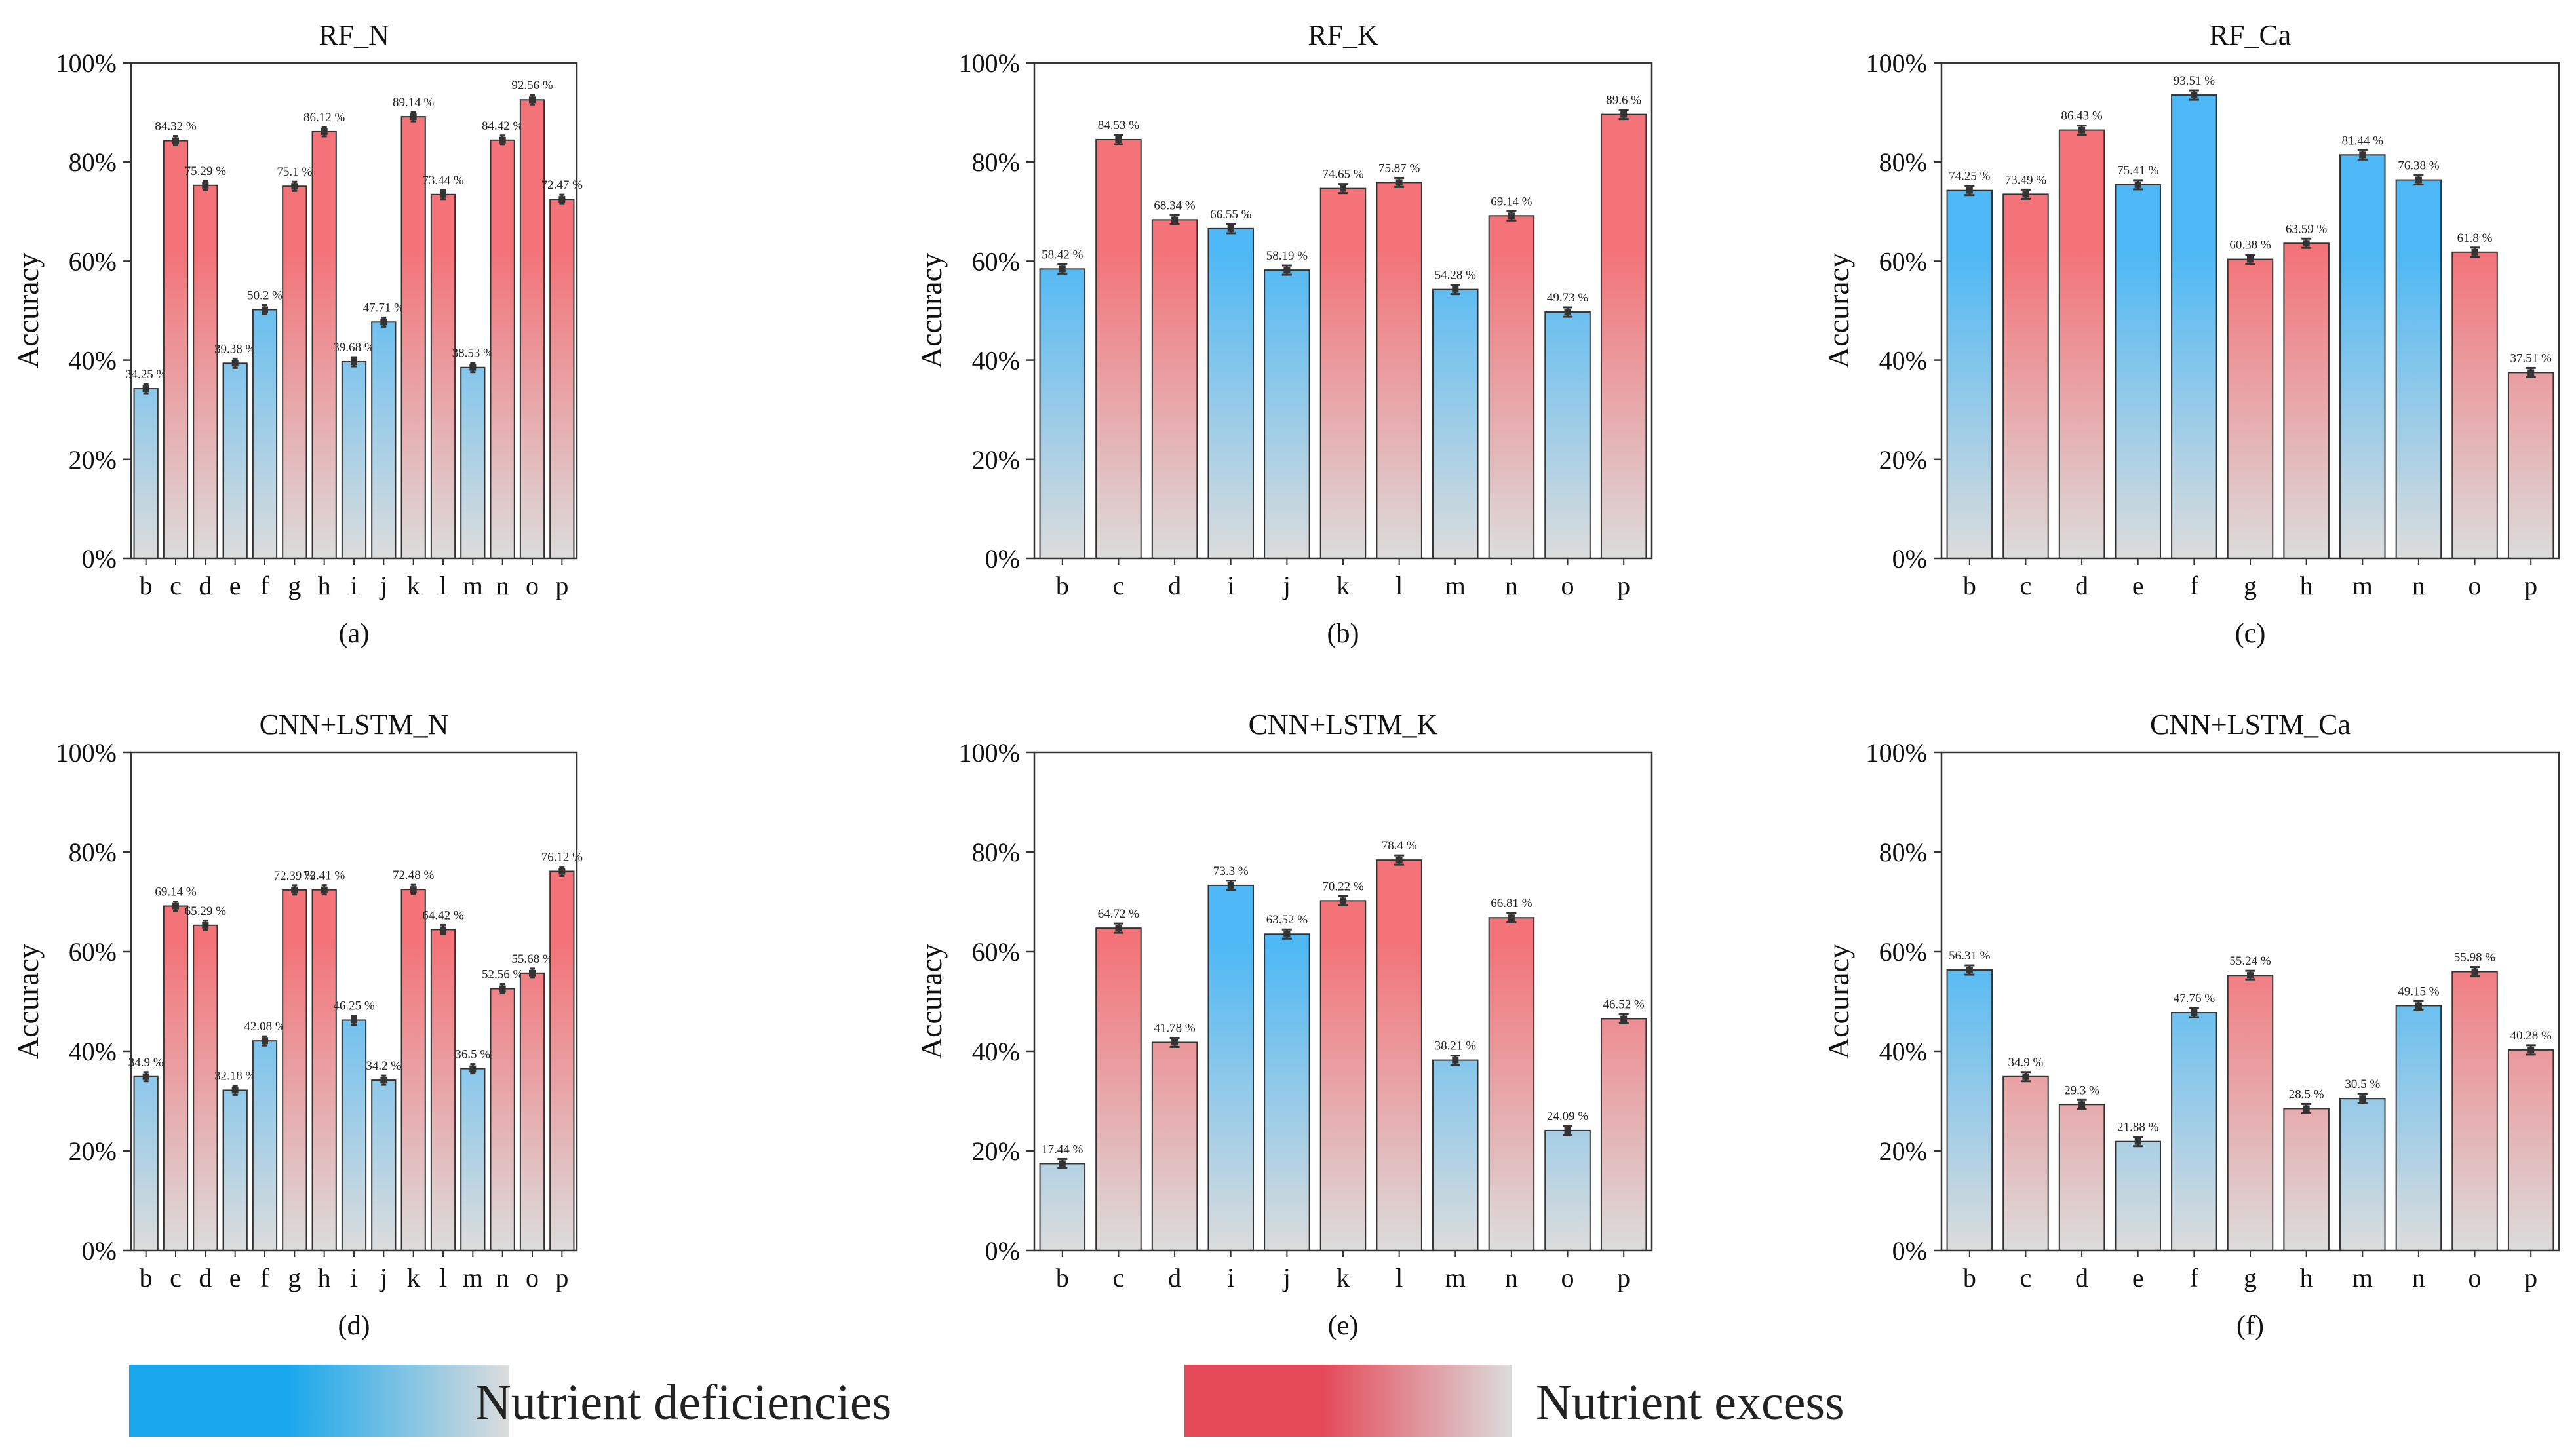 Image resolution: width=2576 pixels, height=1453 pixels. Describe the element at coordinates (2081, 1090) in the screenshot. I see `data-label: 29.3 %` at that location.